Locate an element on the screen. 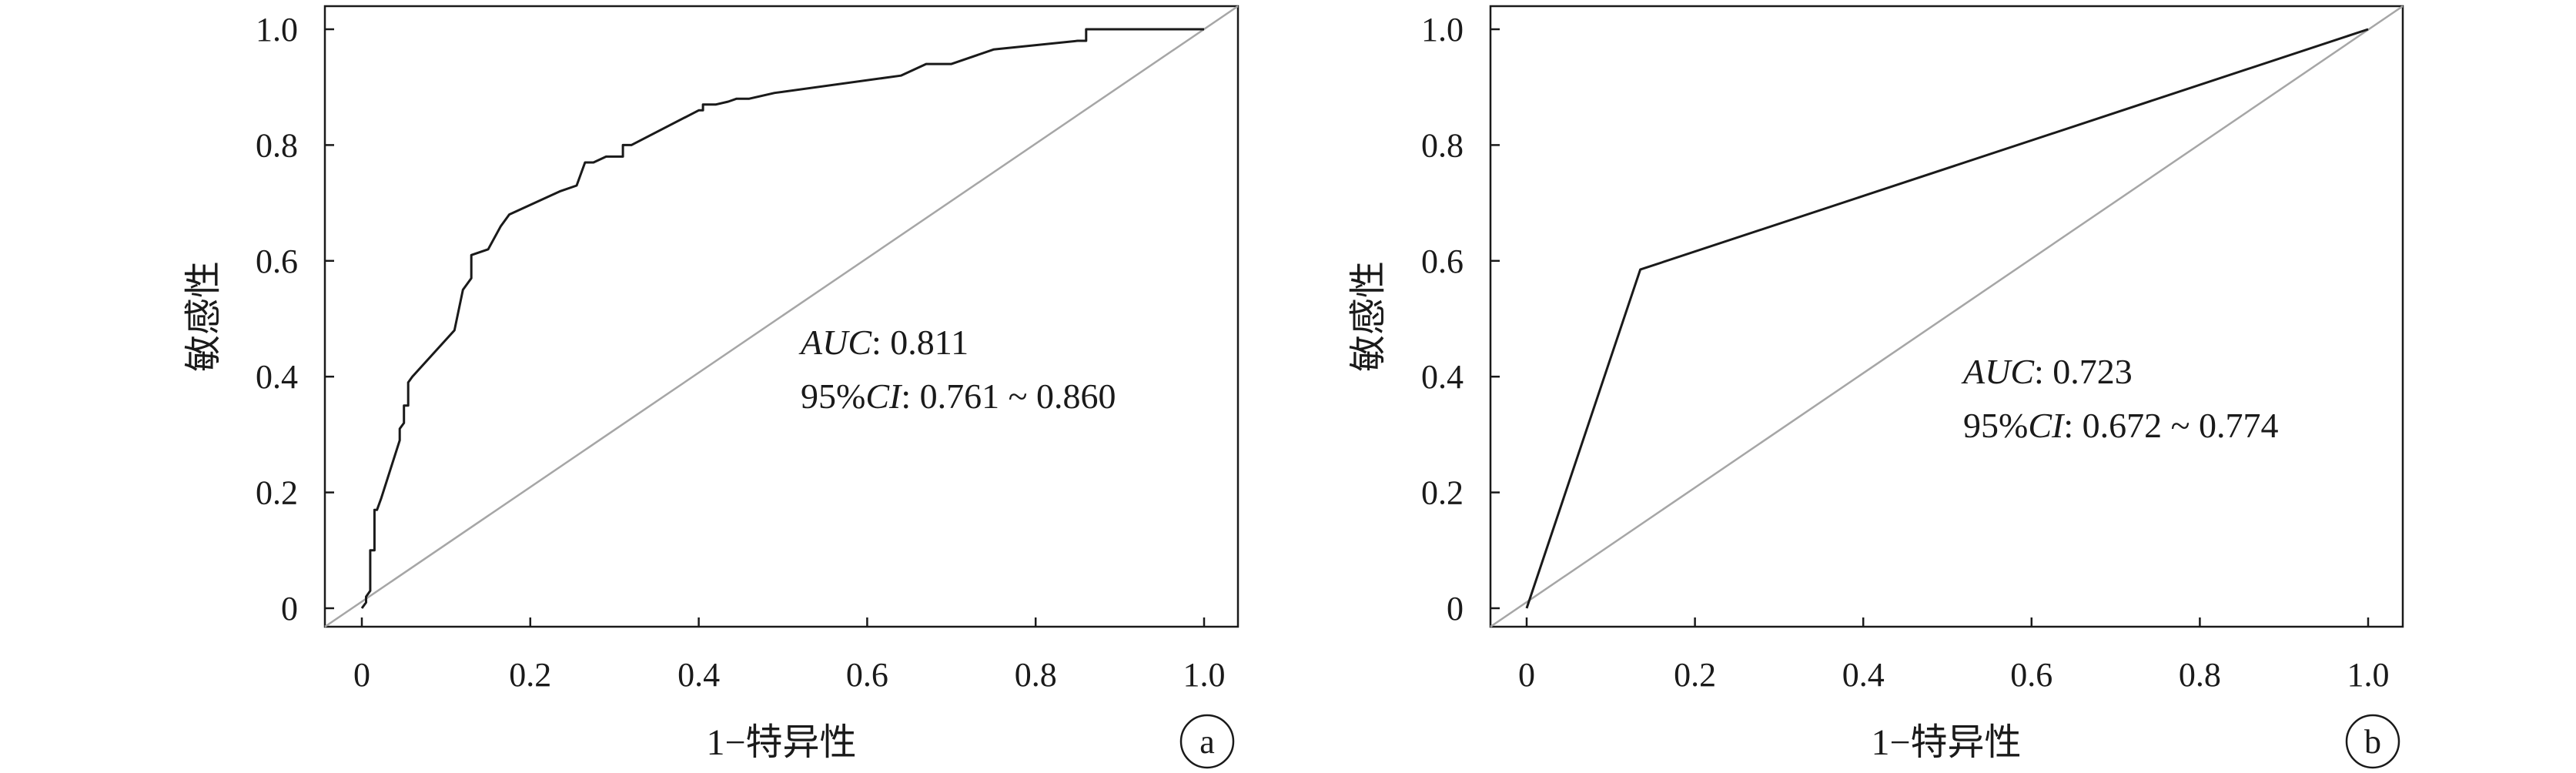 The height and width of the screenshot is (773, 2576). y-axis-title-b: 敏感性 is located at coordinates (1369, 316).